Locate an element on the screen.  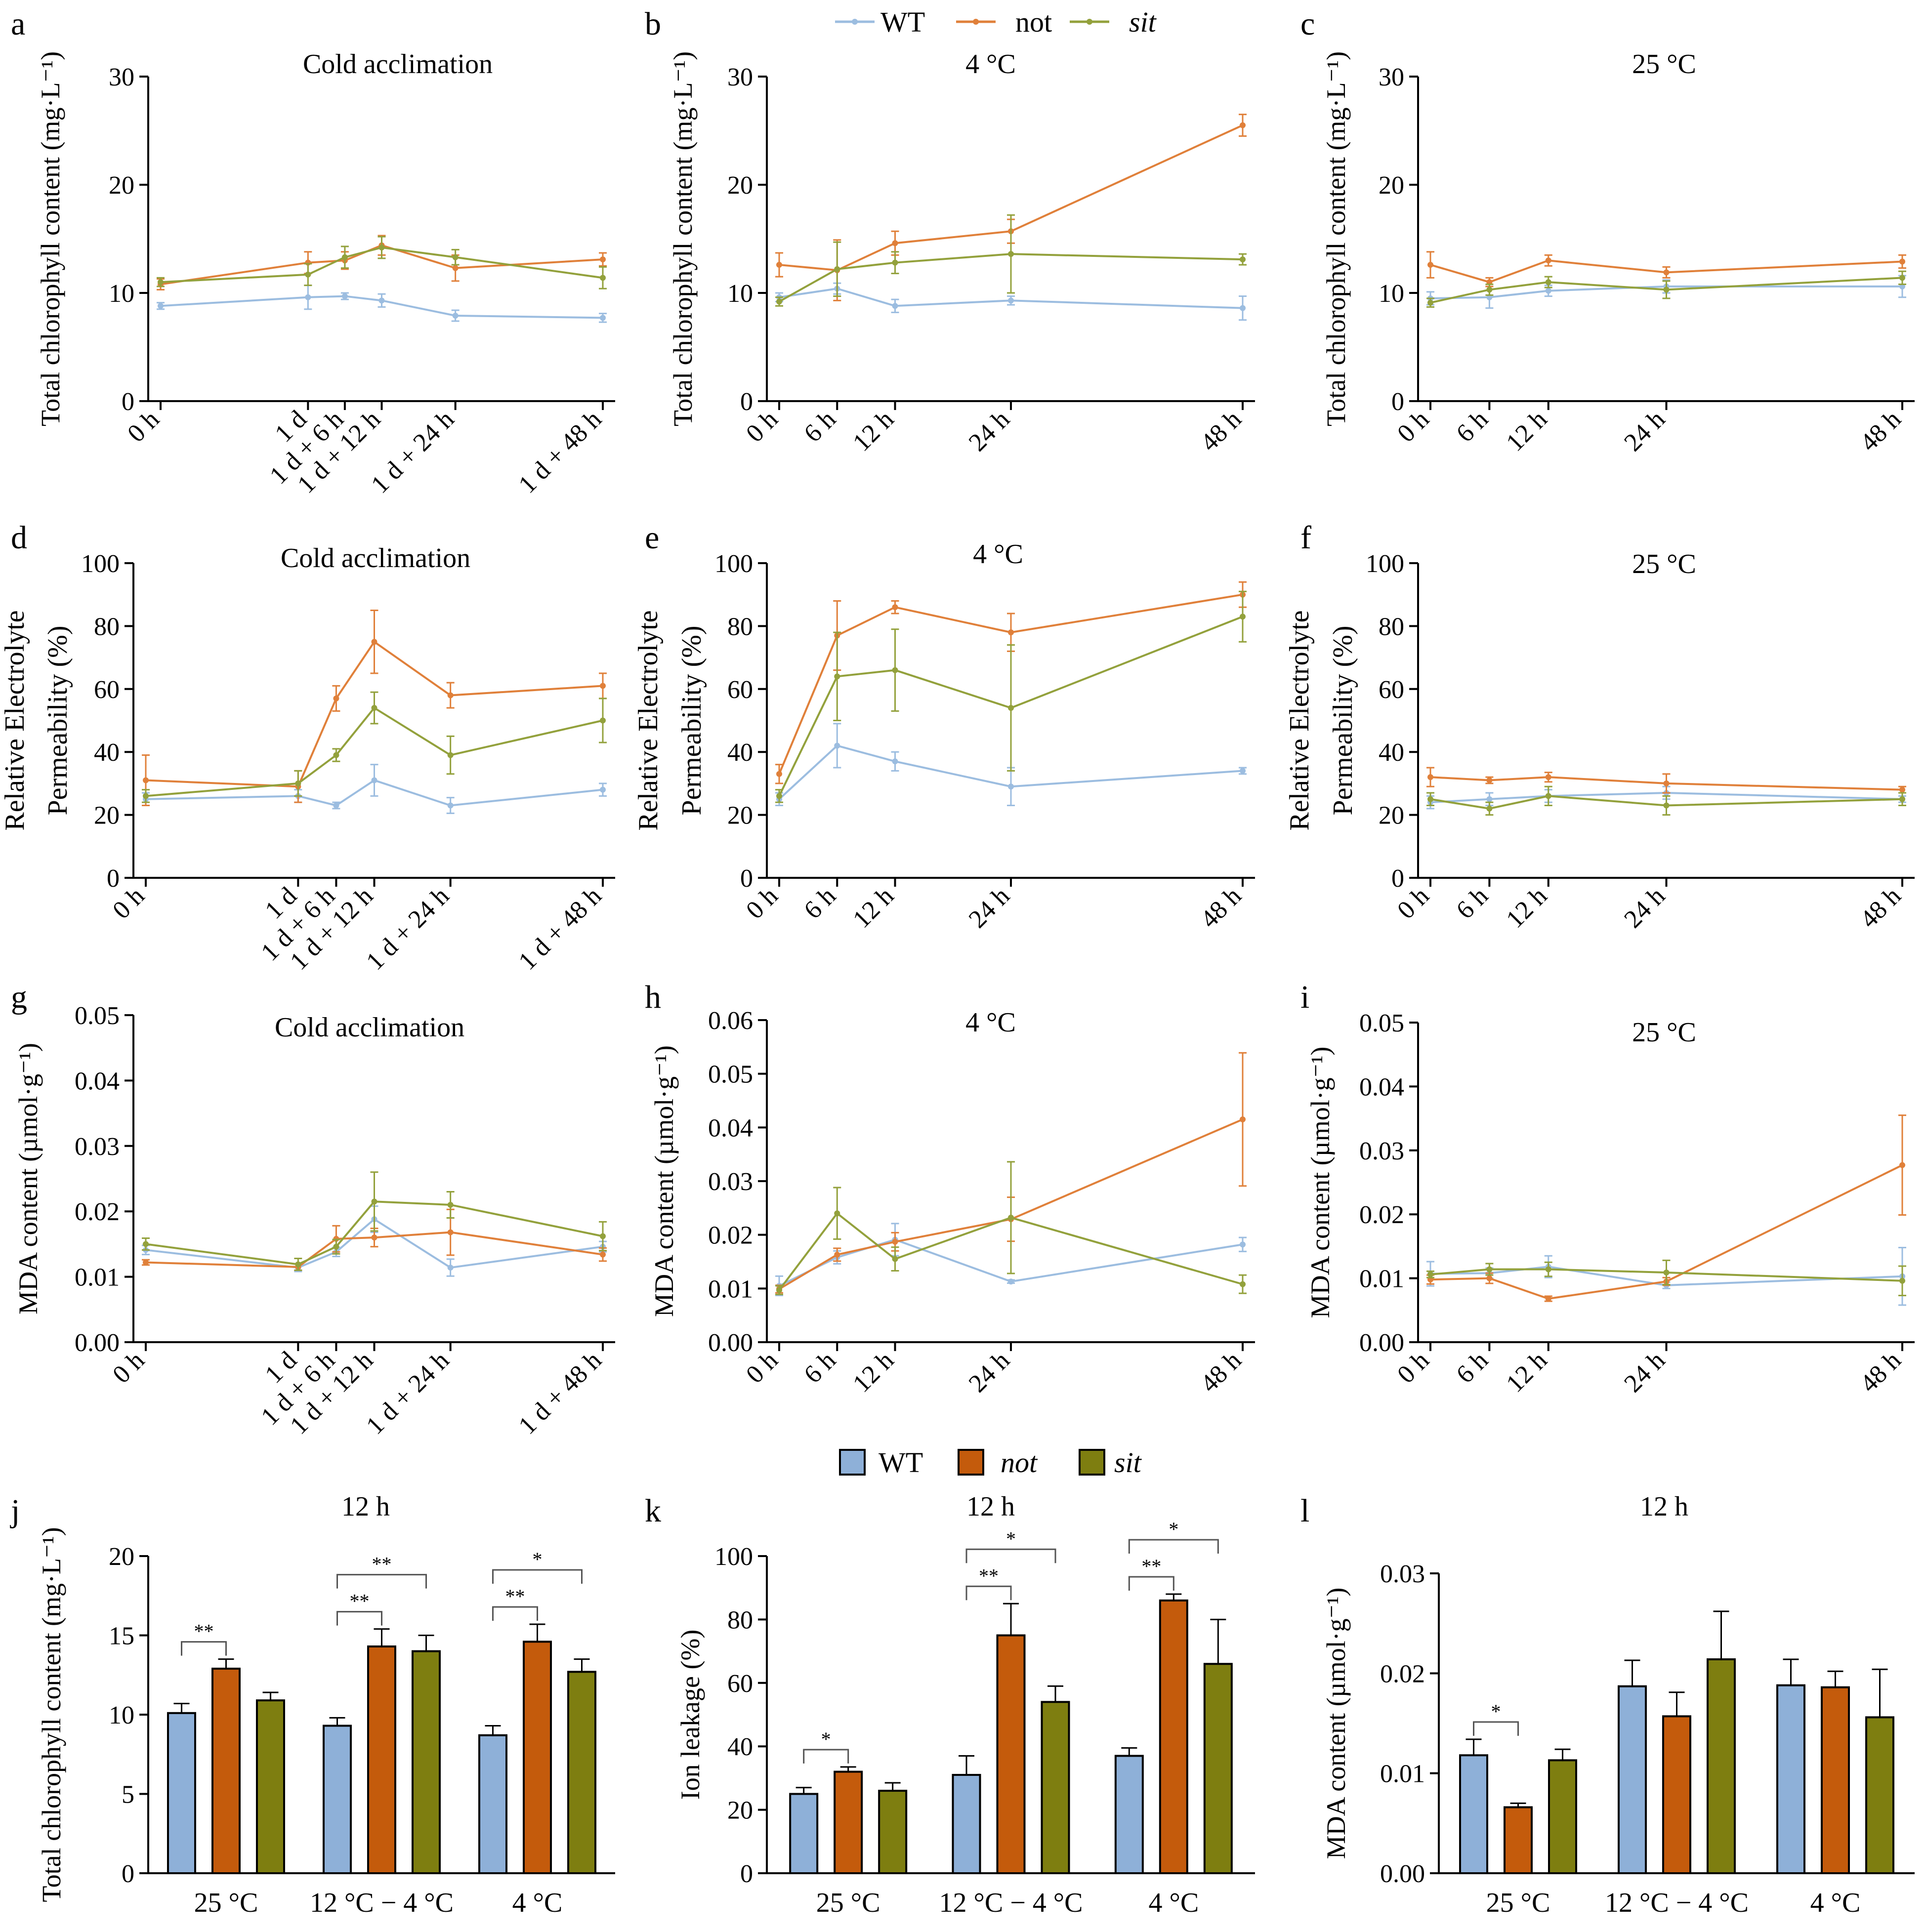
panel-c-x-tick-label: 6 h is located at coordinates (1472, 427).